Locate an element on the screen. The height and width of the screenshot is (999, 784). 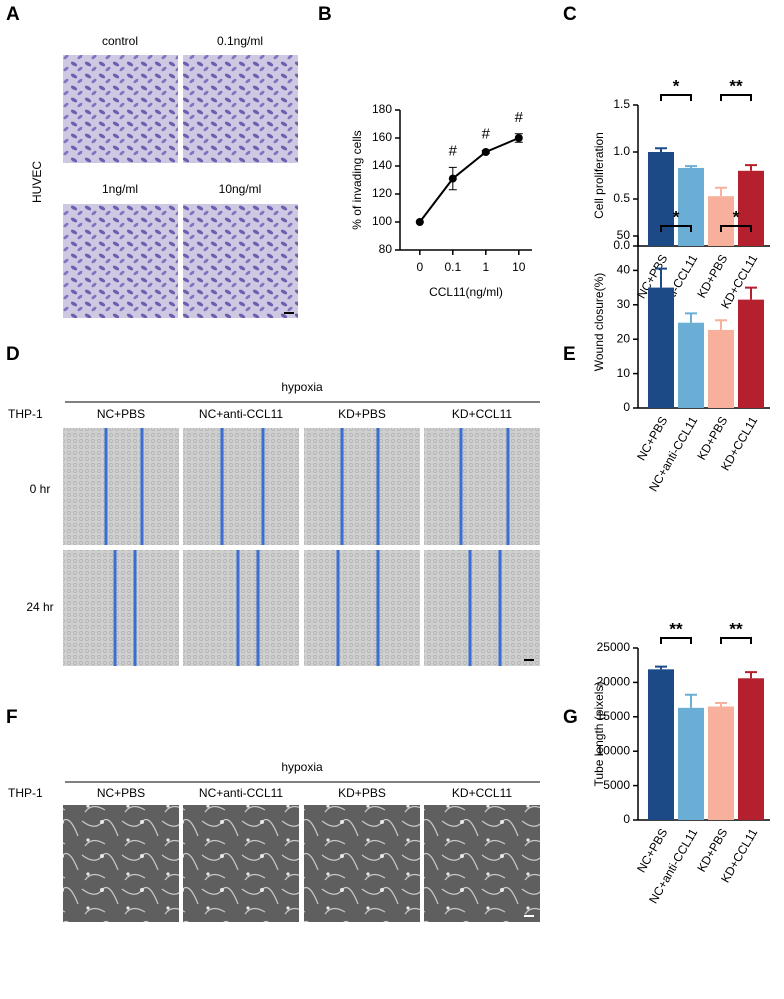
x-tick-label: 10 is located at coordinates (519, 267).